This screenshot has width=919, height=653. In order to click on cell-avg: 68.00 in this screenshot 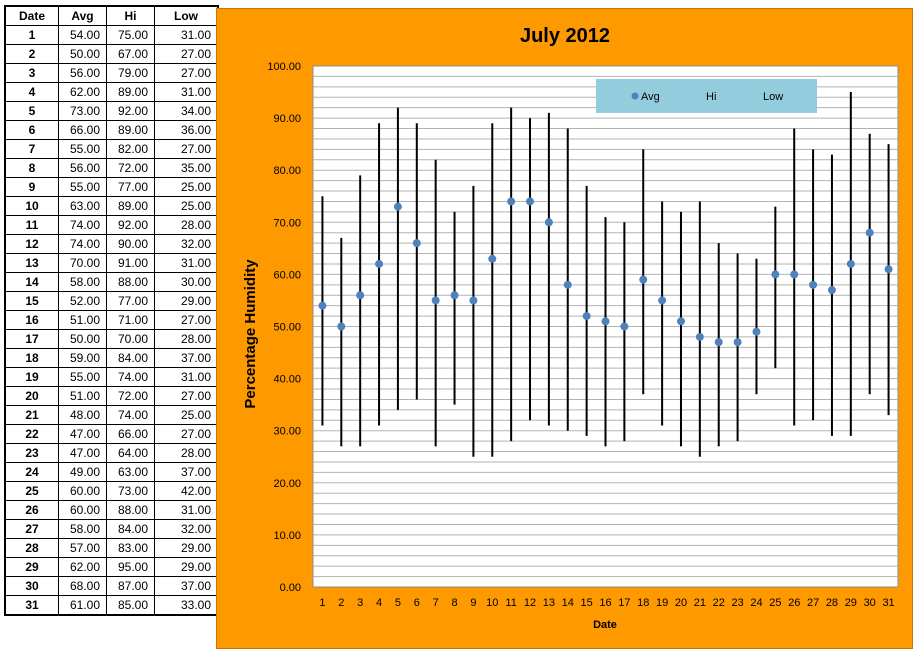, I will do `click(82, 586)`.